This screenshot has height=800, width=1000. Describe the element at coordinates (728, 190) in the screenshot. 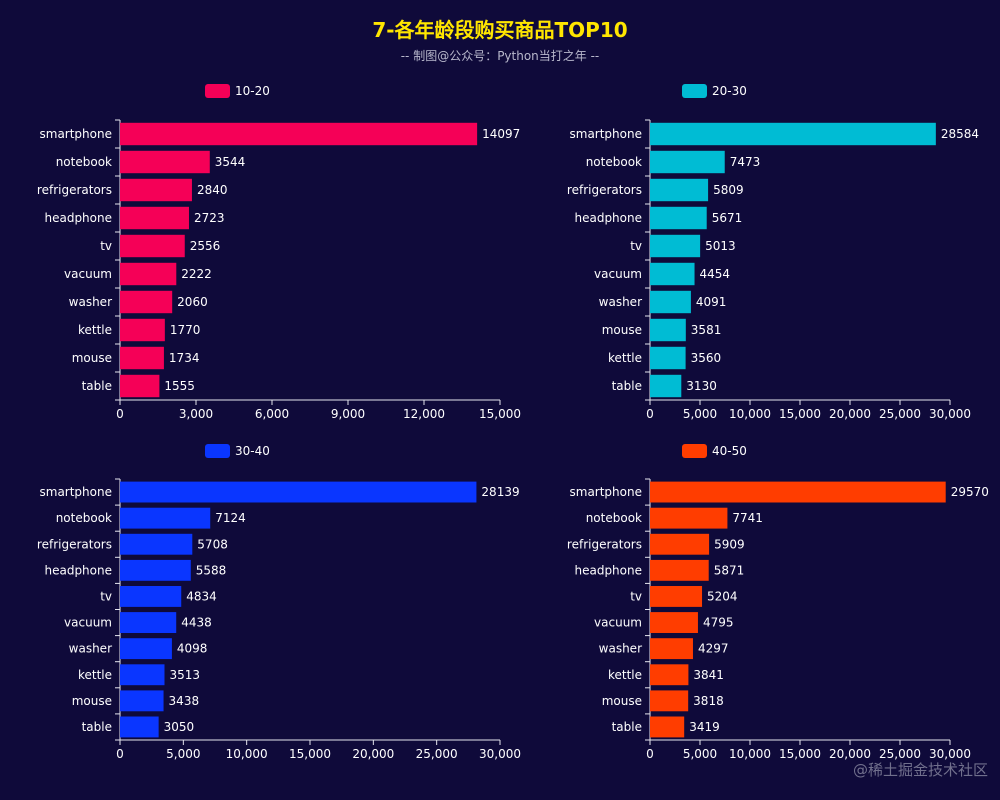

I see `value-label-refrigerators: 5809` at that location.